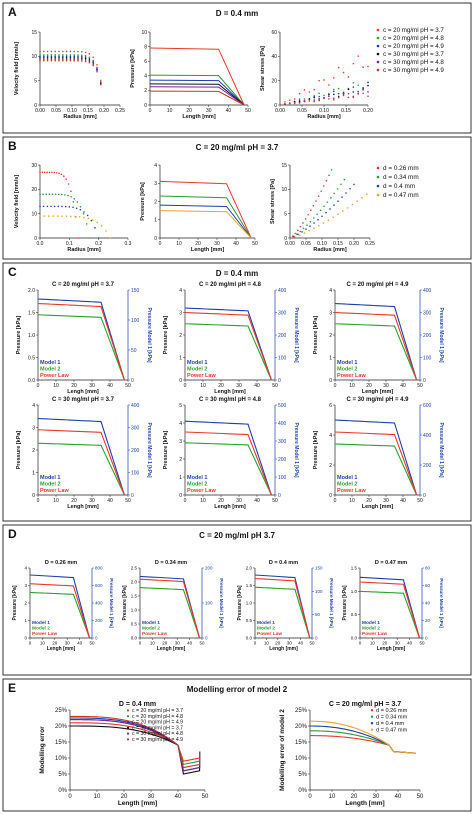 The width and height of the screenshot is (474, 814). I want to click on D3-legend-item: Model 2, so click(266, 629).